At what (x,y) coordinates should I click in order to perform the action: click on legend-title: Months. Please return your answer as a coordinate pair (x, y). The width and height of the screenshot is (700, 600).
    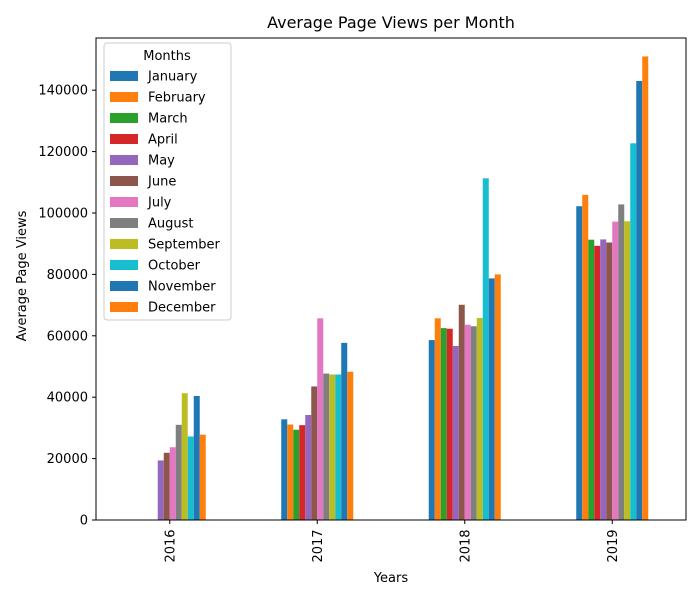
    Looking at the image, I should click on (167, 56).